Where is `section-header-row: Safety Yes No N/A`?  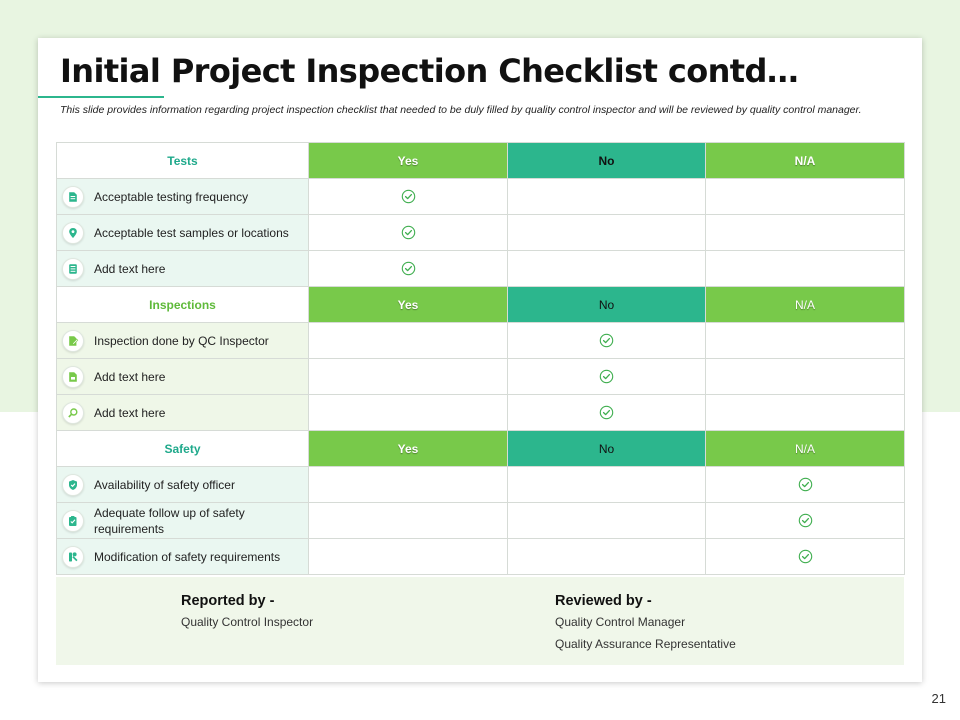 section-header-row: Safety Yes No N/A is located at coordinates (480, 448).